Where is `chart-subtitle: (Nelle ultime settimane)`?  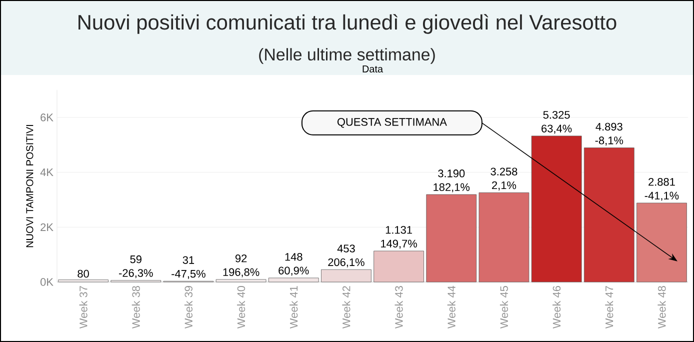
chart-subtitle: (Nelle ultime settimane) is located at coordinates (347, 56).